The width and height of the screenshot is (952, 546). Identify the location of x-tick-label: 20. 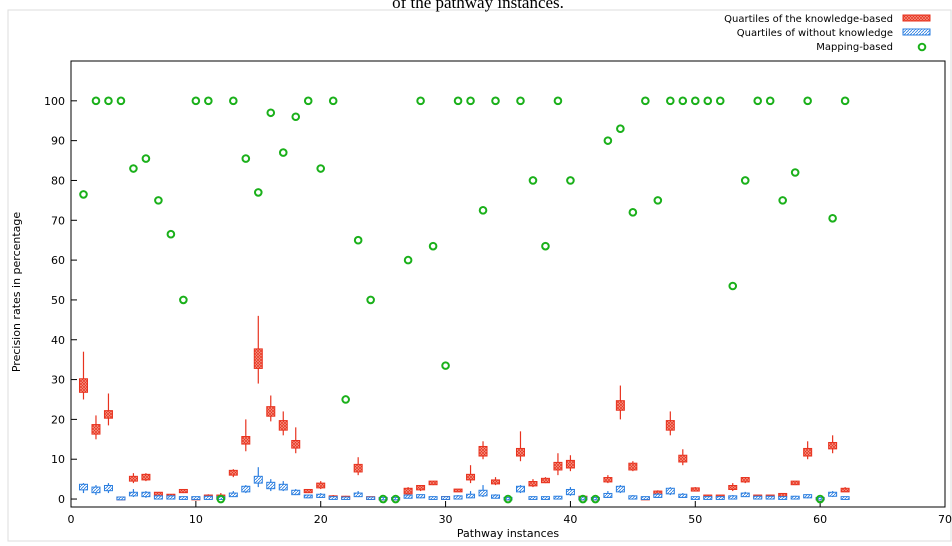
(321, 519).